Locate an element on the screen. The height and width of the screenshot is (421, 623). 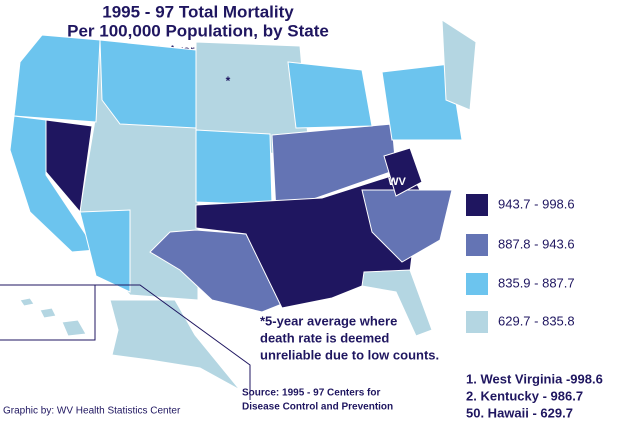
legend-label: 943.7 - 998.6 is located at coordinates (536, 203).